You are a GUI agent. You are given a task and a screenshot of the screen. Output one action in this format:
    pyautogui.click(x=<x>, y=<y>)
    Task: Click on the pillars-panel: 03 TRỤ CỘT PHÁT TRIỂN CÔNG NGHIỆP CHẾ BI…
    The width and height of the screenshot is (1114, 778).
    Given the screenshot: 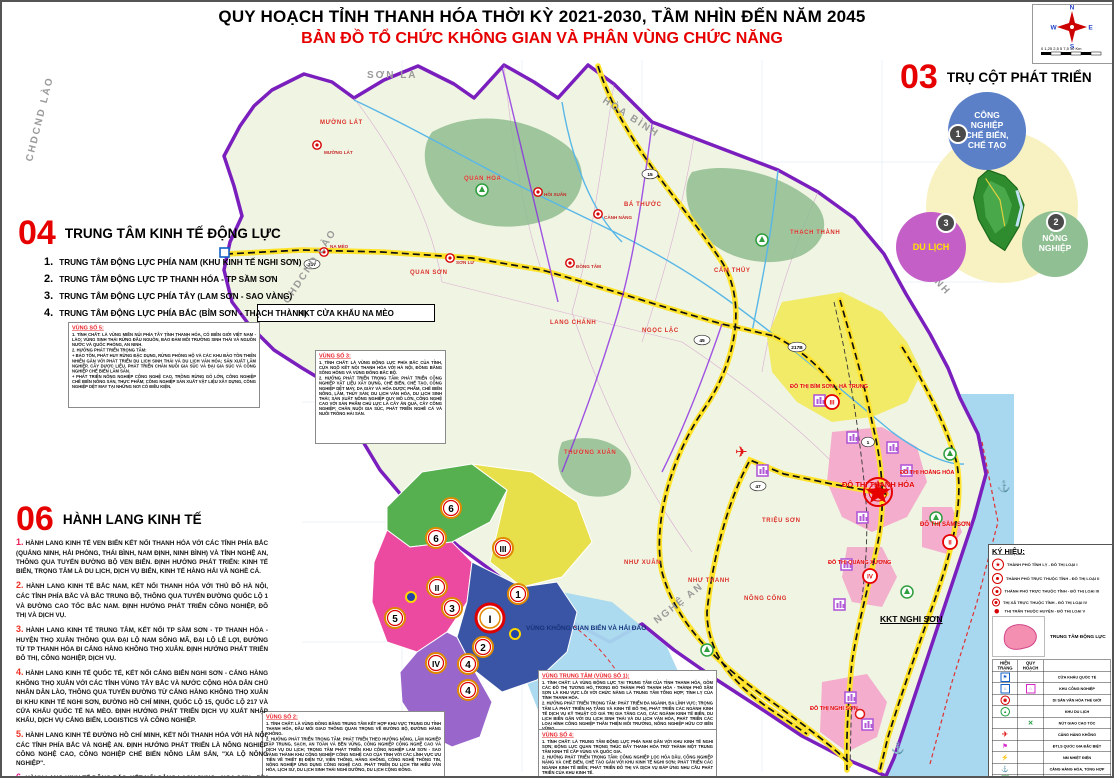 What is the action you would take?
    pyautogui.click(x=1004, y=174)
    